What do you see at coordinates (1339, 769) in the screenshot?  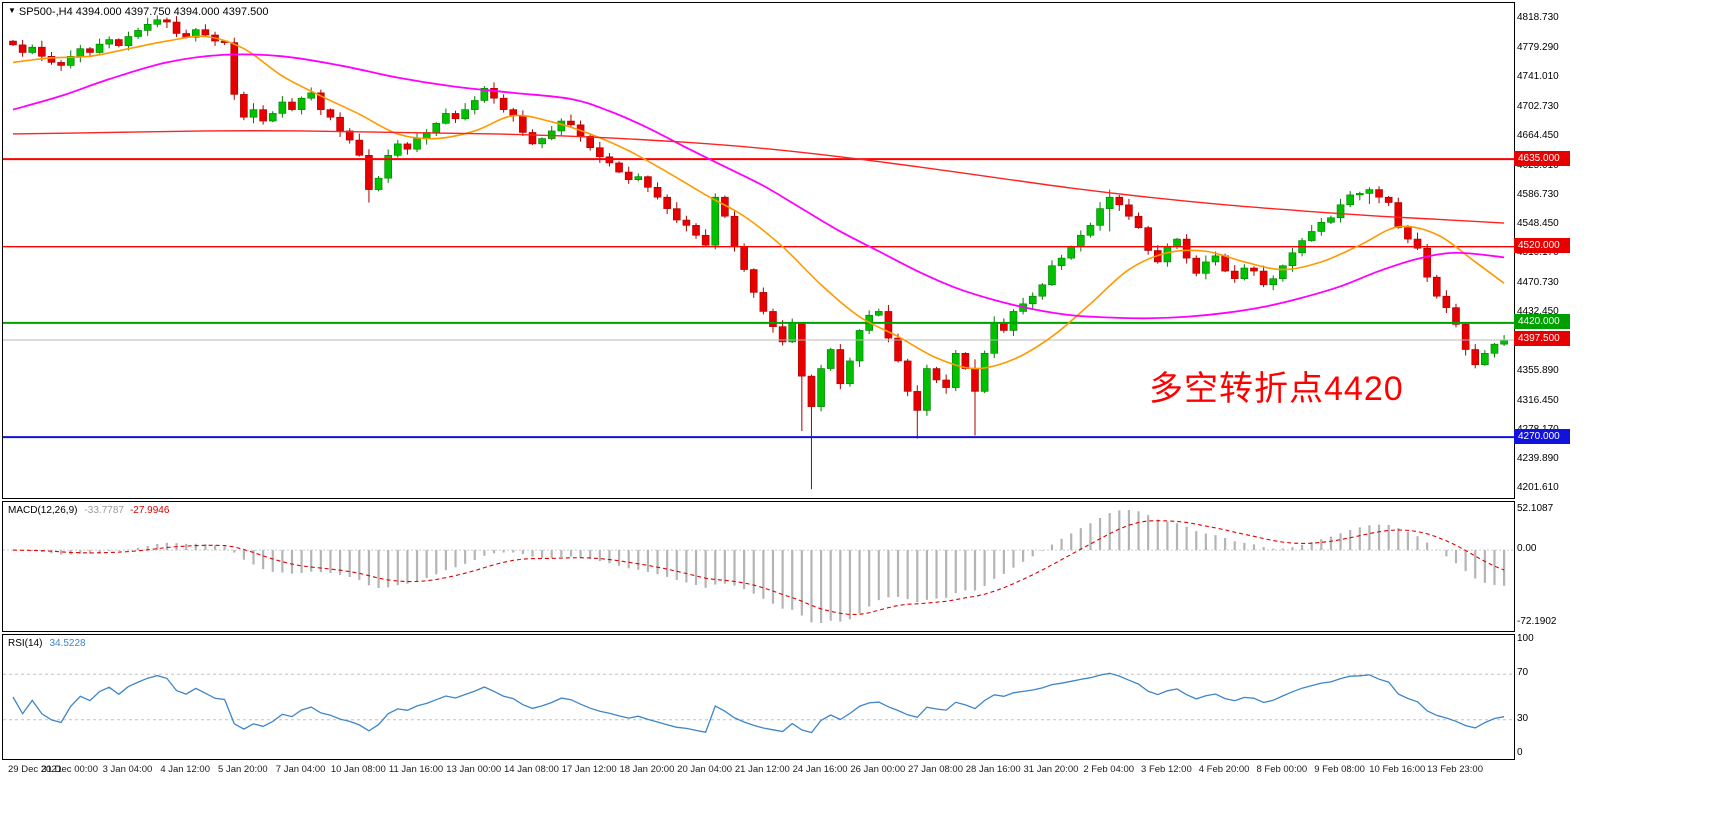 I see `time-axis-label: 9 Feb 08:00` at bounding box center [1339, 769].